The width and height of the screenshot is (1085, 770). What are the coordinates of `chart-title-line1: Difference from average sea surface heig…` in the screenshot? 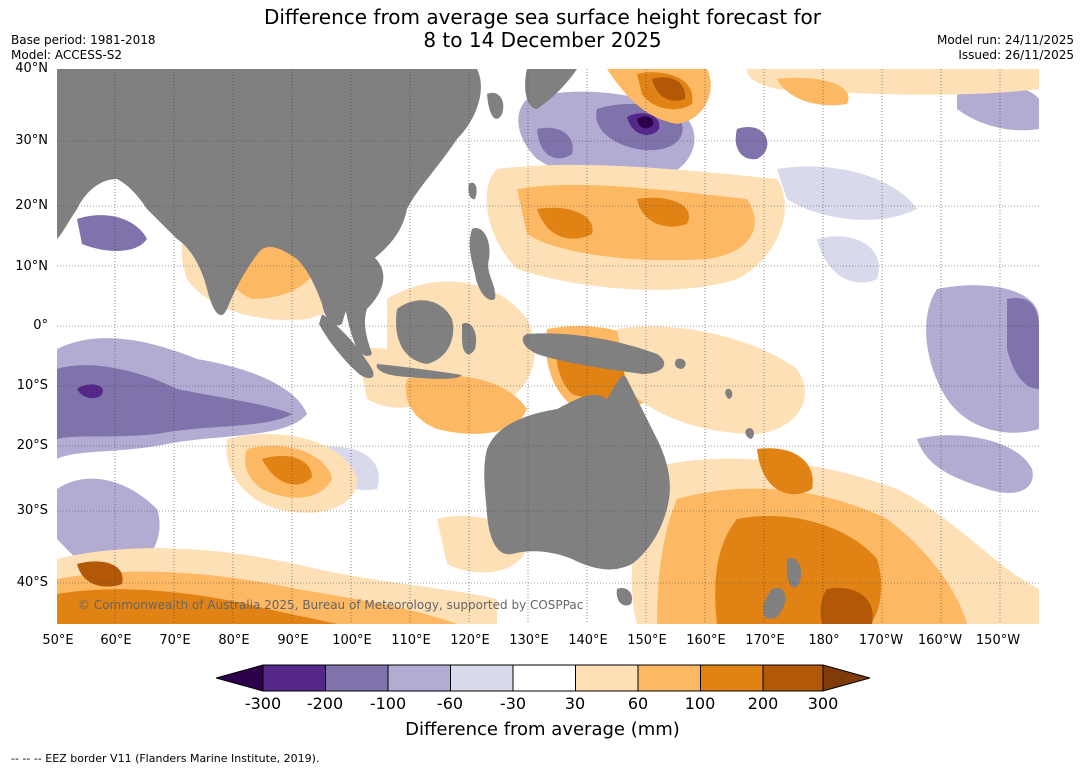 It's located at (542, 17).